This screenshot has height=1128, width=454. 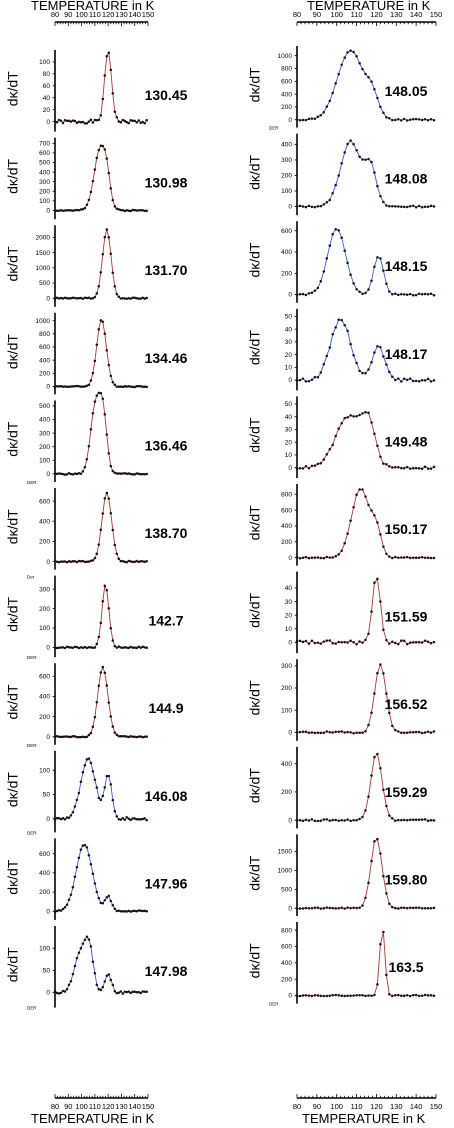 What do you see at coordinates (289, 602) in the screenshot?
I see `y-tick-label: 30` at bounding box center [289, 602].